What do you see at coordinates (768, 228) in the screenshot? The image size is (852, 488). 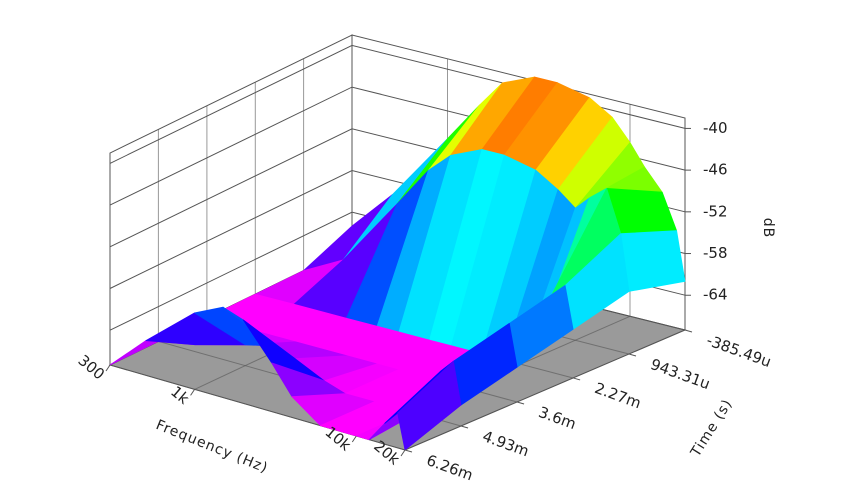 I see `z-axis-title: dB` at bounding box center [768, 228].